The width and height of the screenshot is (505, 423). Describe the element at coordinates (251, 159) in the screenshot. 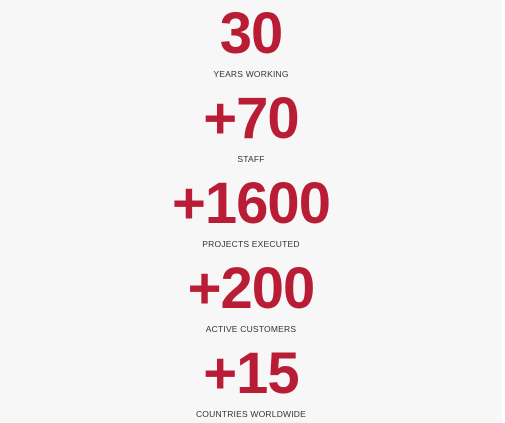

I see `stat-label: STAFF` at that location.